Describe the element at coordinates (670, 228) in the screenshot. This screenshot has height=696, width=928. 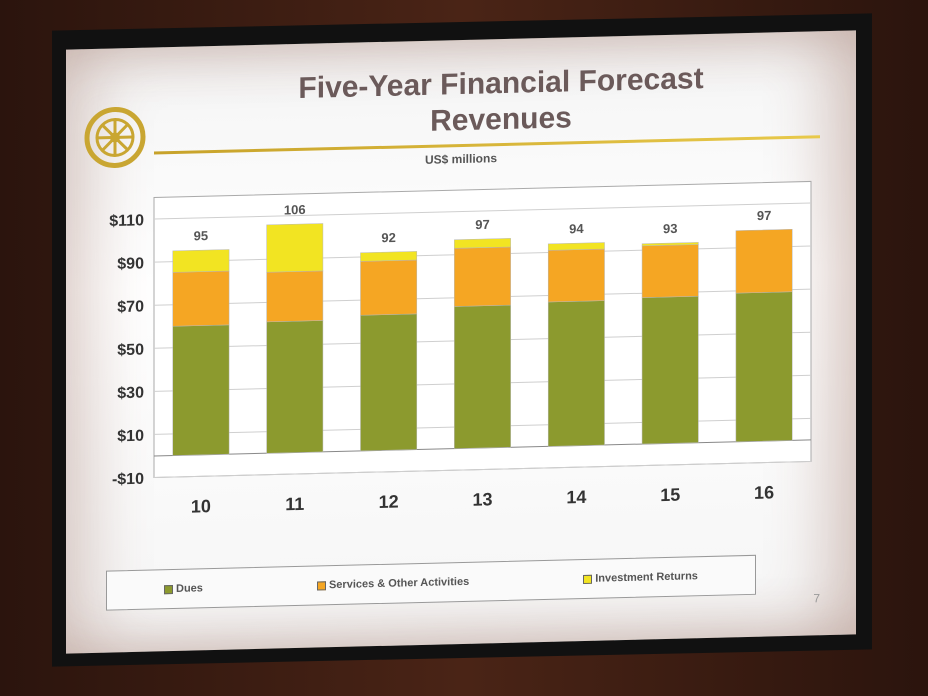
I see `bar-total-label: 93` at that location.